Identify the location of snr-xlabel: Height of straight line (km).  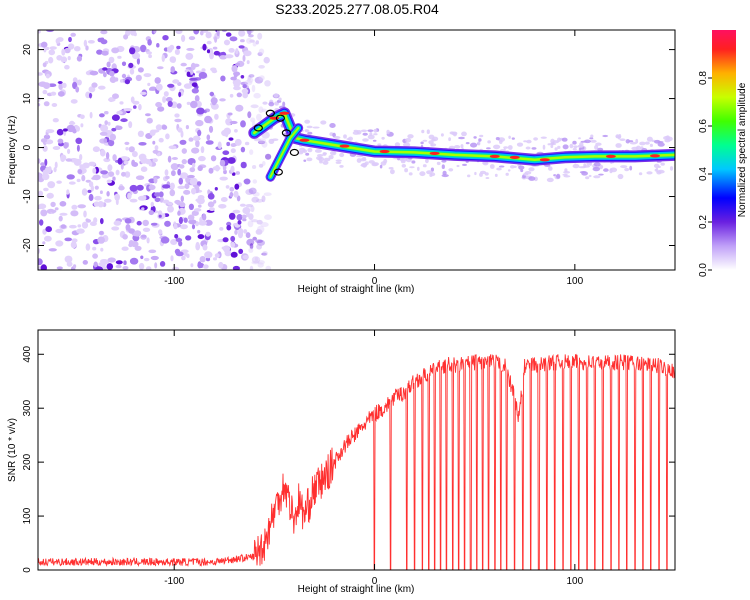
(356, 589).